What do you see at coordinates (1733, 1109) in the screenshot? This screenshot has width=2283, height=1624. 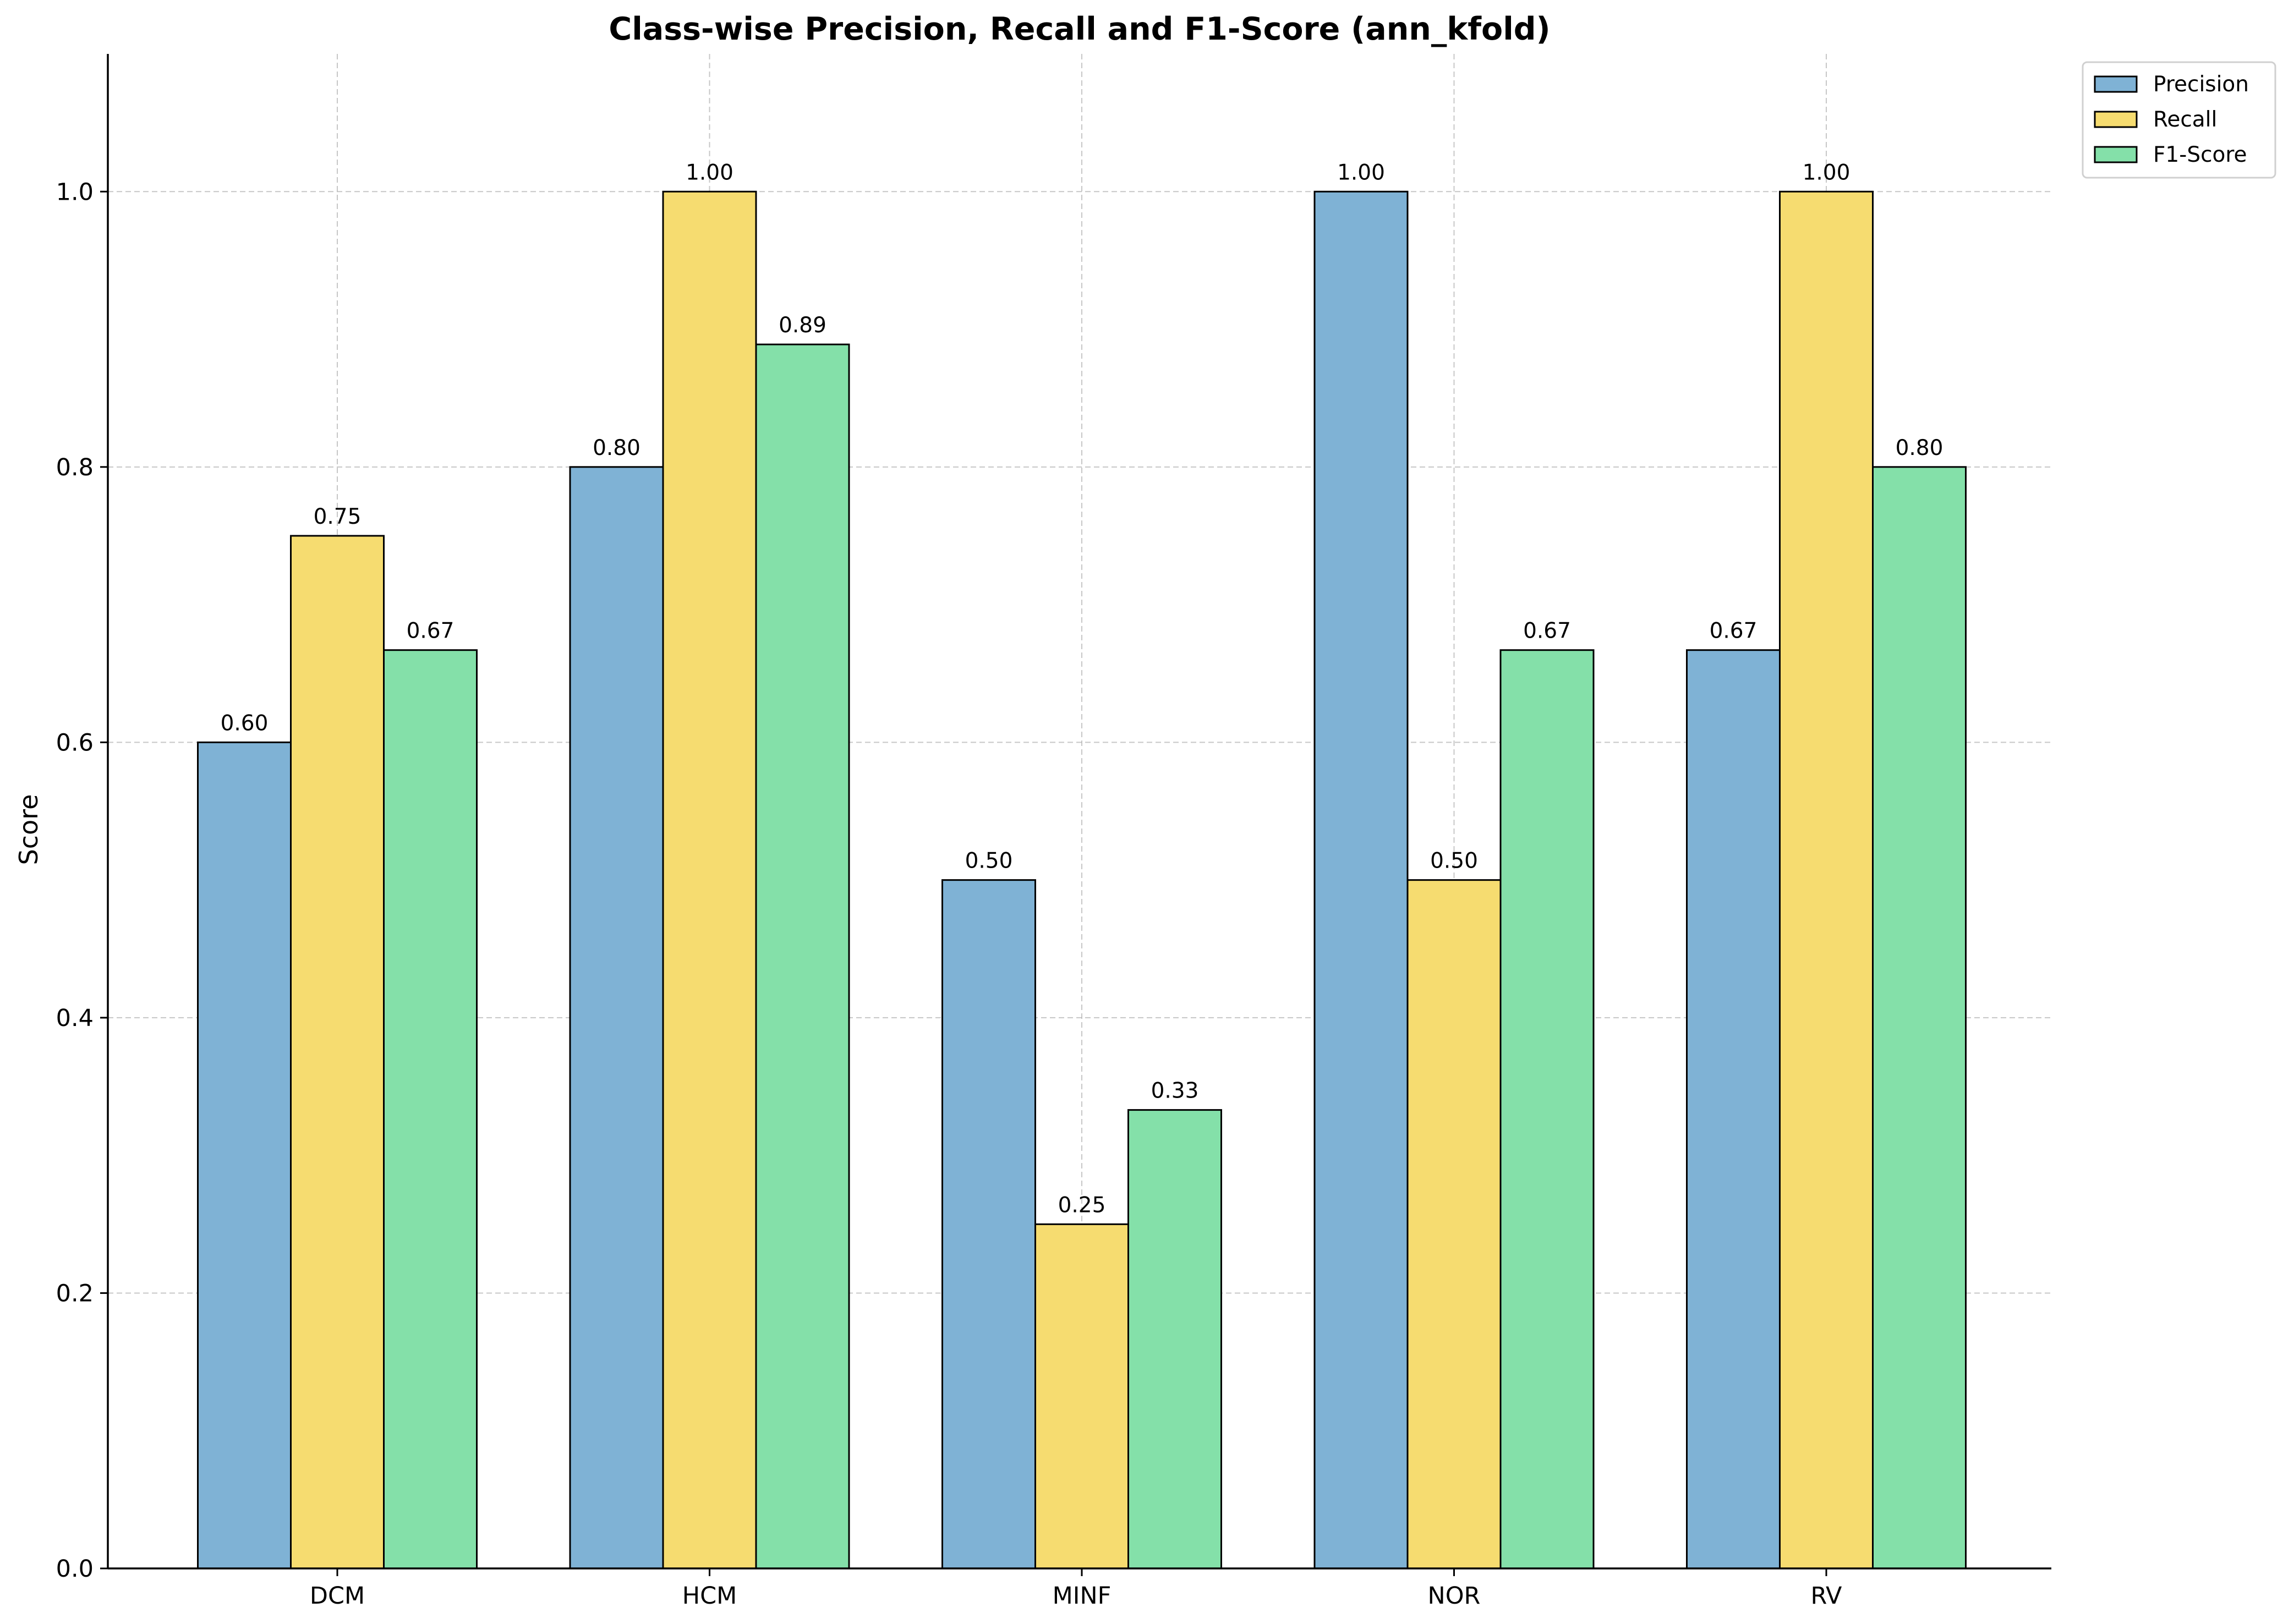 I see `bar-precision-rv` at bounding box center [1733, 1109].